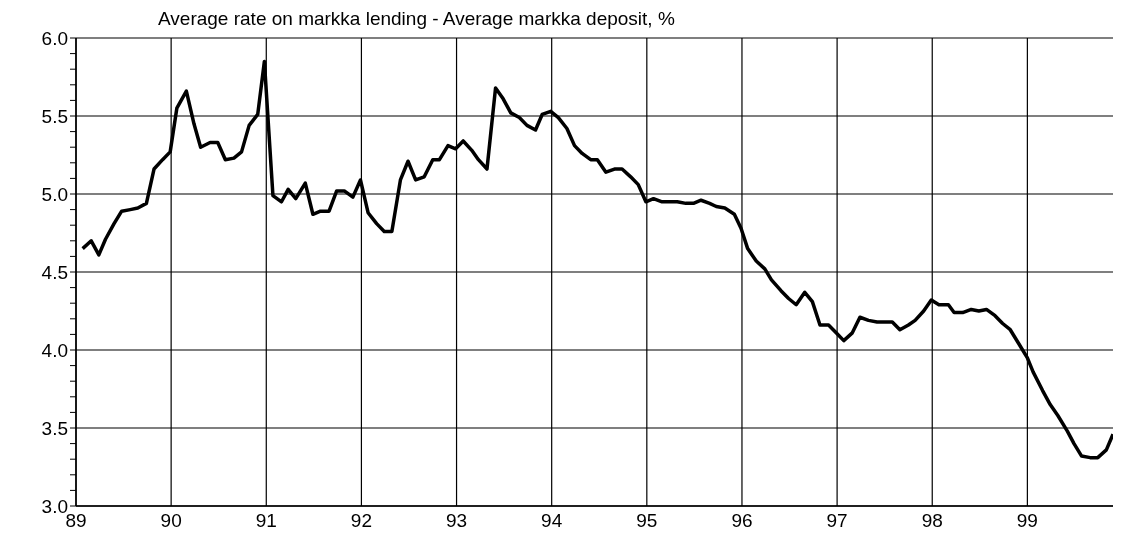 Image resolution: width=1125 pixels, height=559 pixels. Describe the element at coordinates (552, 521) in the screenshot. I see `x-tick-label: 94` at that location.